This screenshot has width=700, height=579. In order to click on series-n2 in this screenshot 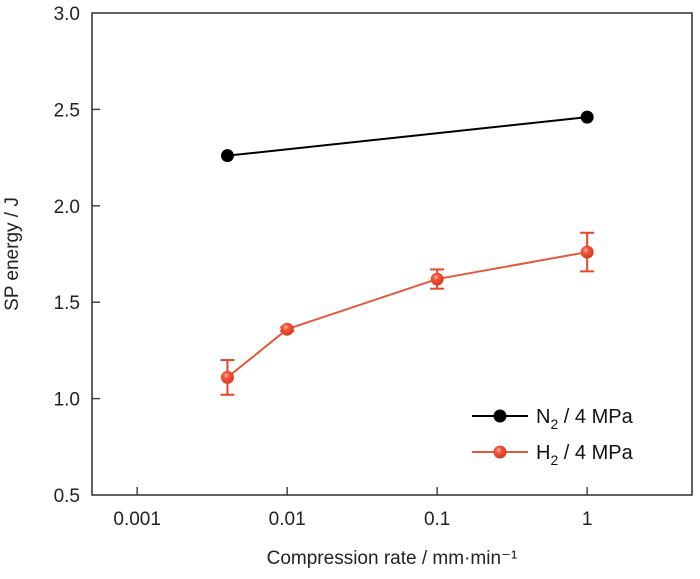, I will do `click(407, 136)`.